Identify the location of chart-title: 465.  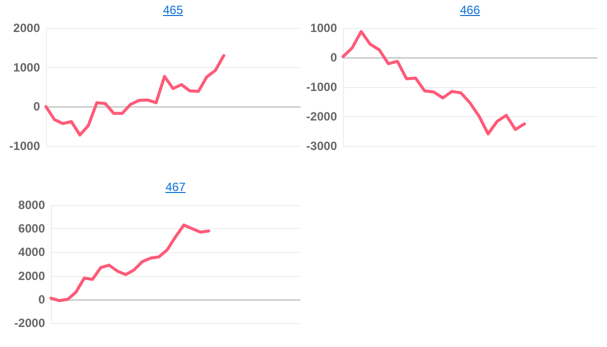
(173, 10).